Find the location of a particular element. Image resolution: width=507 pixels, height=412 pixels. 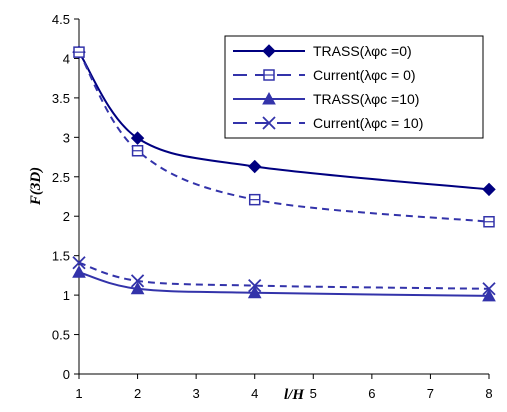

x-tick-label: 5 is located at coordinates (313, 393).